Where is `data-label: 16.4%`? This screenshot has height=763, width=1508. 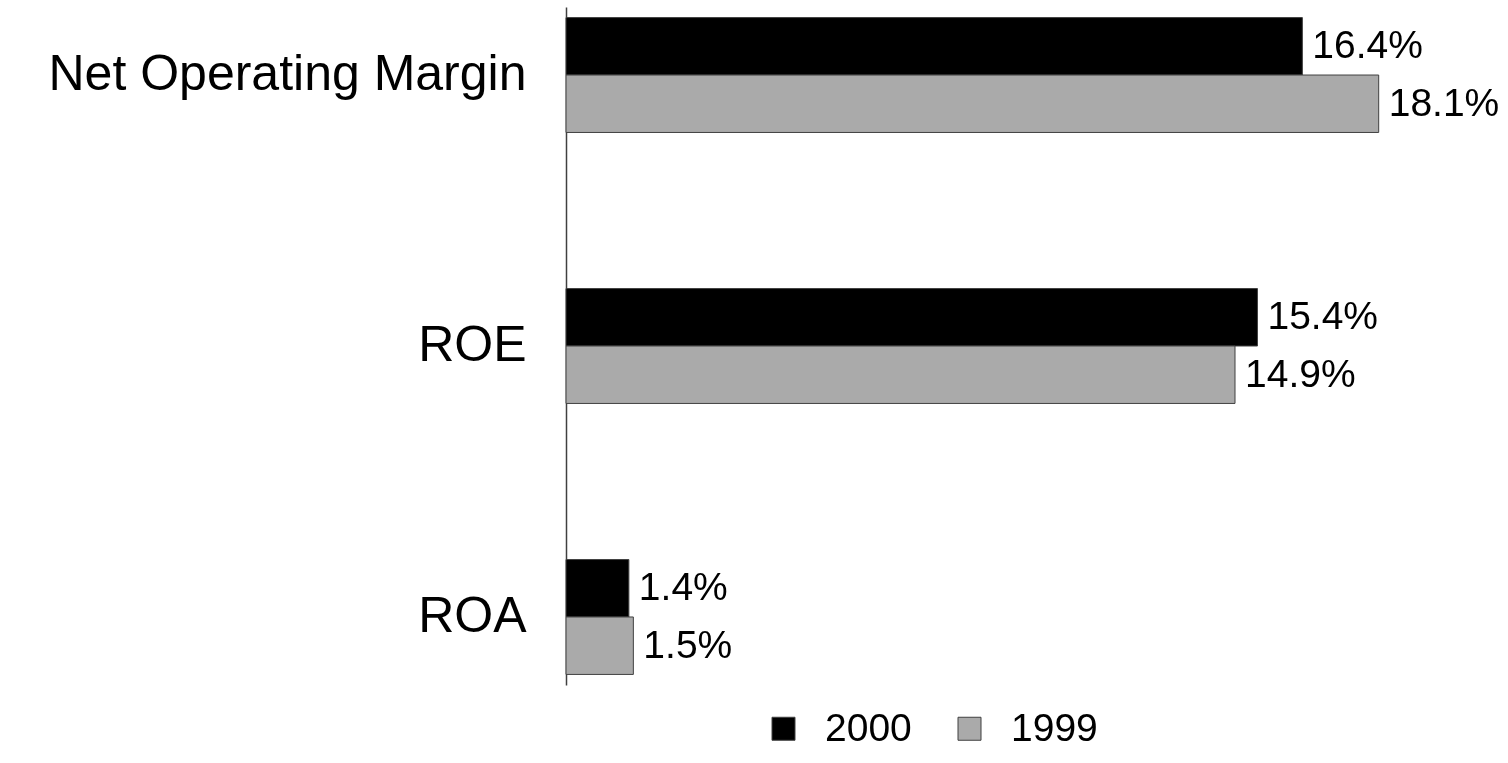 data-label: 16.4% is located at coordinates (1367, 45).